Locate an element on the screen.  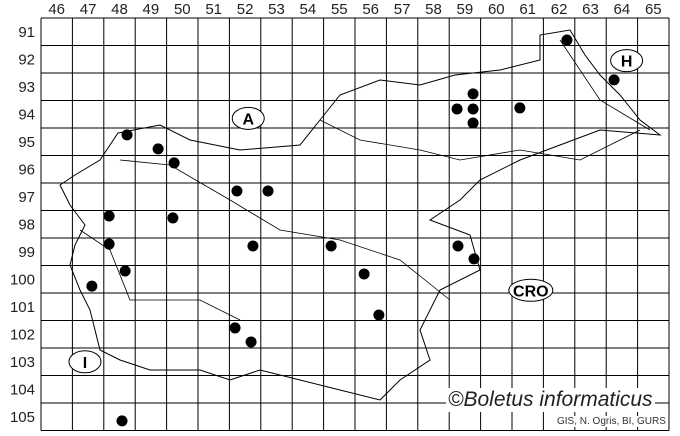
column-label: 54 is located at coordinates (308, 9).